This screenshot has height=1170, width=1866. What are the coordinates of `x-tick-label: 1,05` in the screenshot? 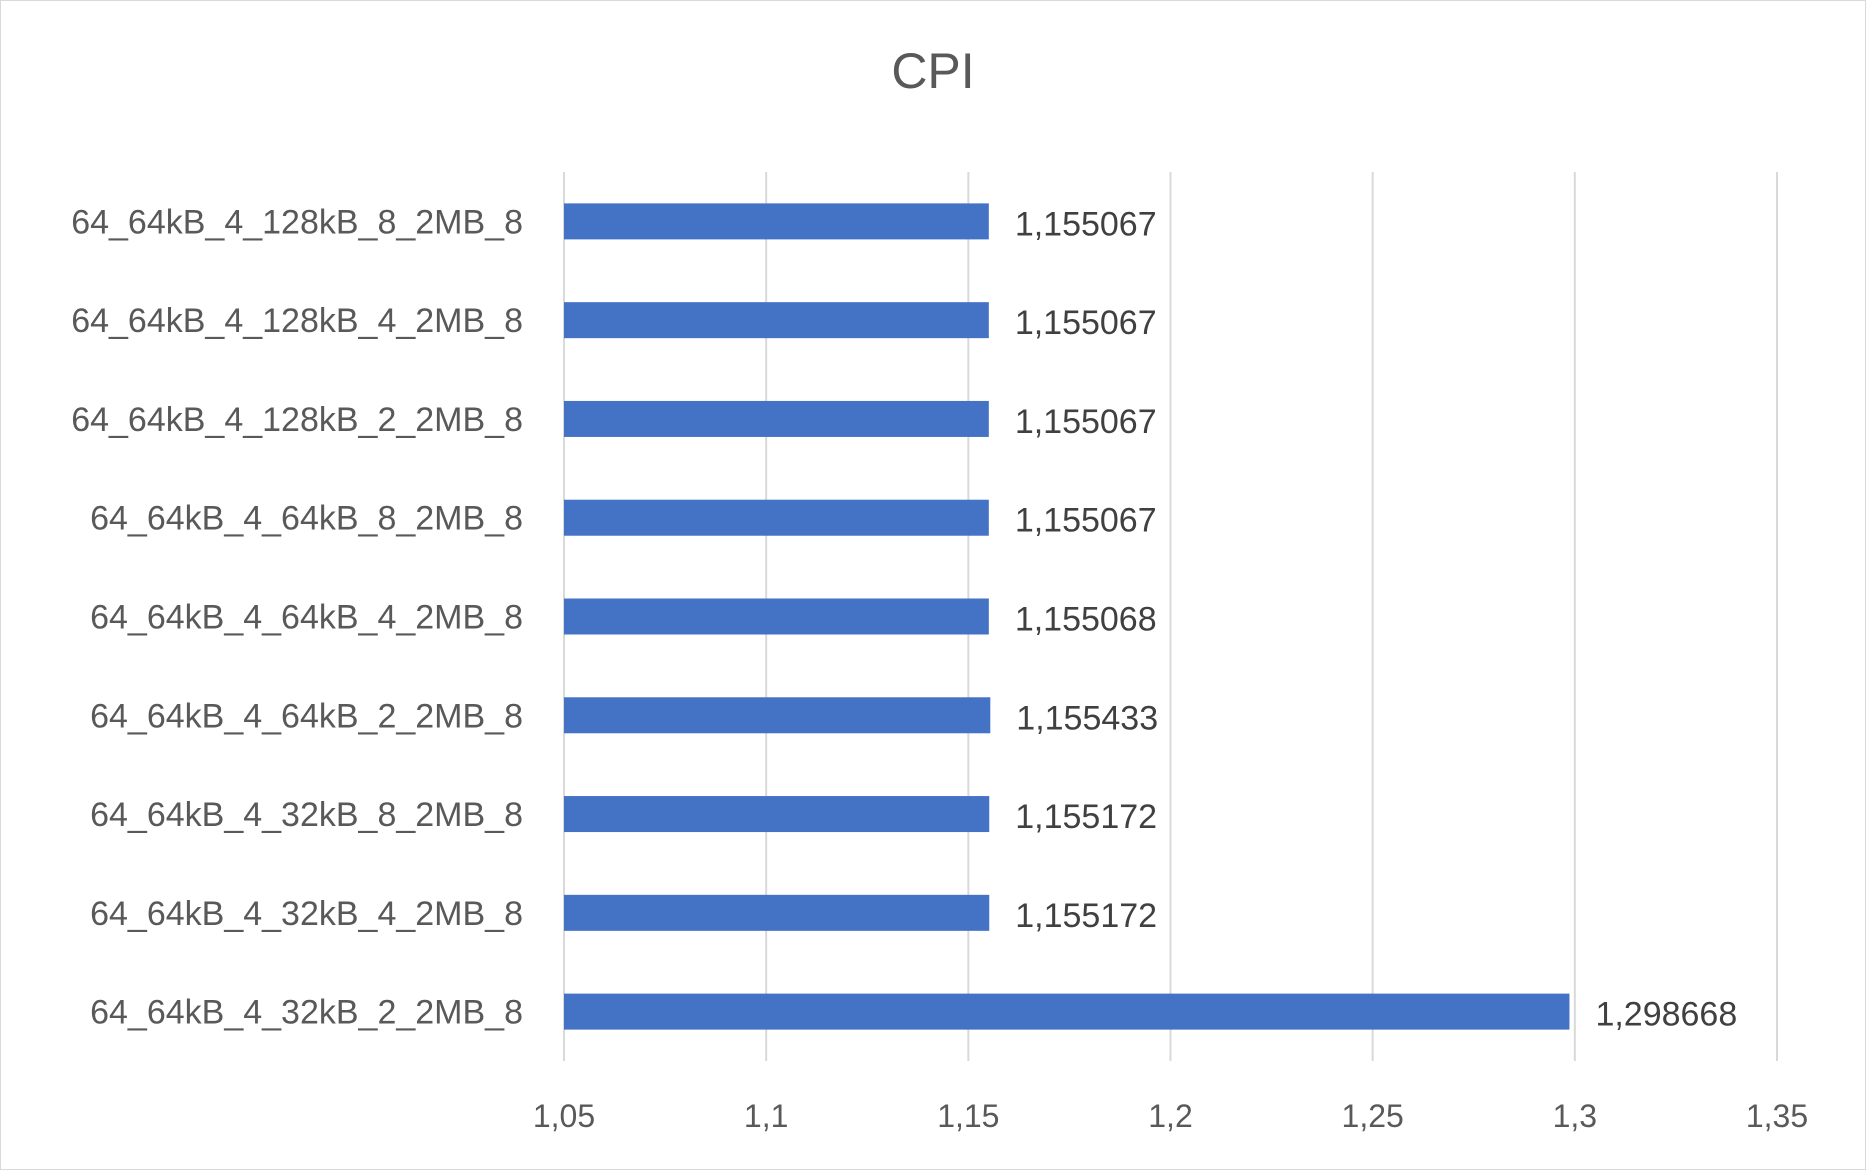 It's located at (564, 1116).